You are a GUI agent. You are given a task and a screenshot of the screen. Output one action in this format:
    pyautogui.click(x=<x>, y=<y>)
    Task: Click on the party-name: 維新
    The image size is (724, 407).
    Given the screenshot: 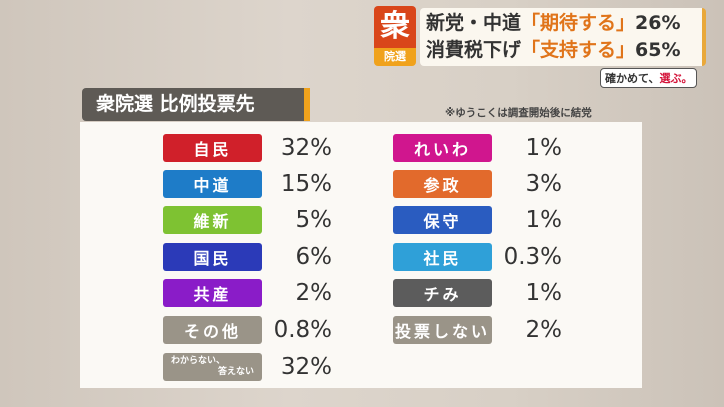 What is the action you would take?
    pyautogui.click(x=212, y=221)
    